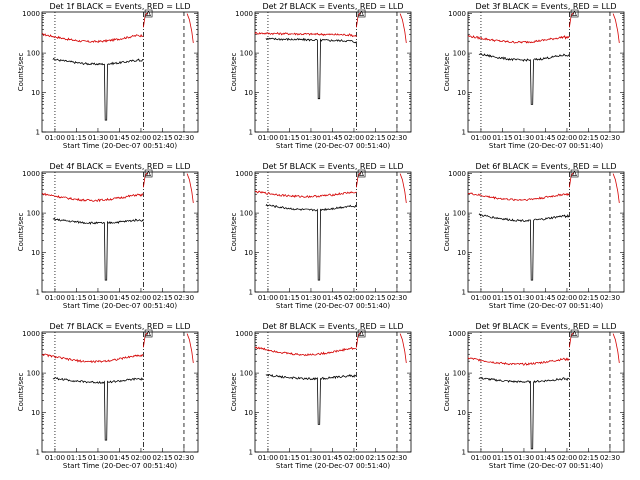 The height and width of the screenshot is (480, 640). I want to click on panel-title: Det 1f BLACK = Events, RED = LLD, so click(119, 6).